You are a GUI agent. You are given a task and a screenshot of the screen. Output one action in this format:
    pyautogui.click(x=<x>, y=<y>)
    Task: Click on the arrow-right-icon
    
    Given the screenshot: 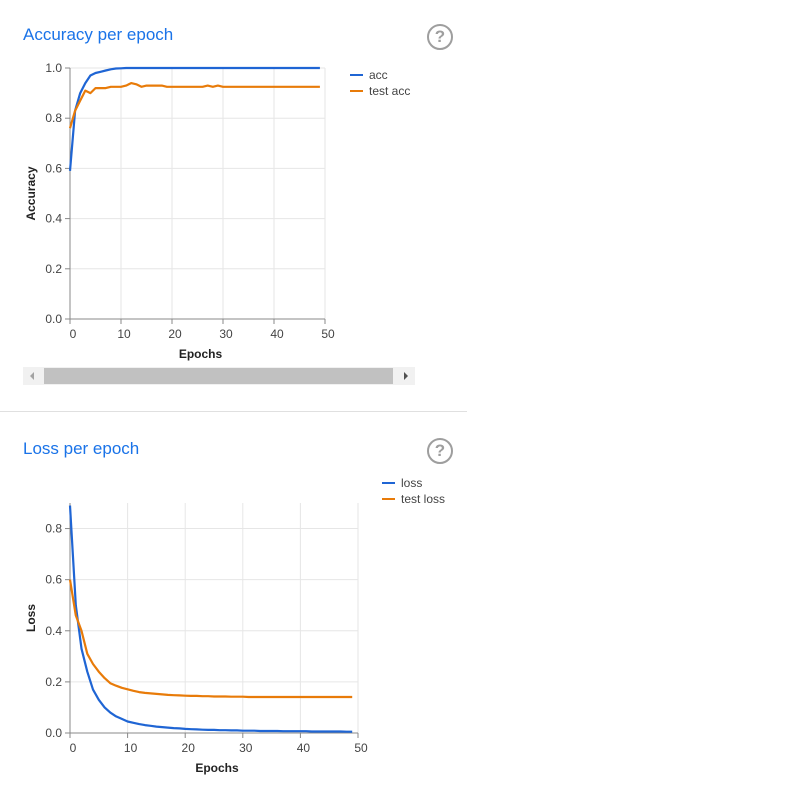 What is the action you would take?
    pyautogui.click(x=406, y=376)
    